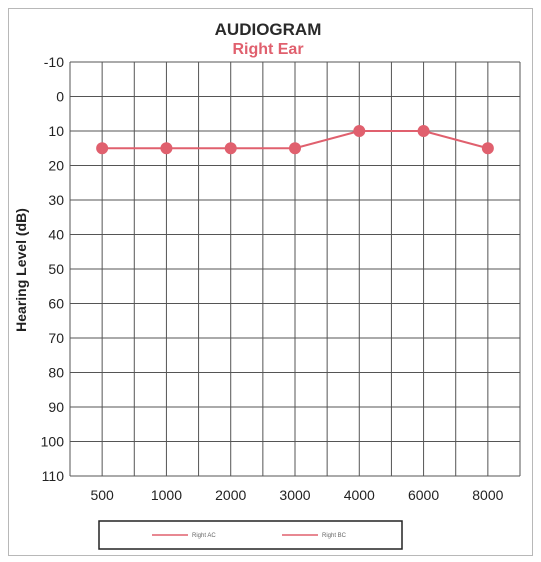 The width and height of the screenshot is (541, 562). What do you see at coordinates (56, 407) in the screenshot?
I see `y-tick-label: 90` at bounding box center [56, 407].